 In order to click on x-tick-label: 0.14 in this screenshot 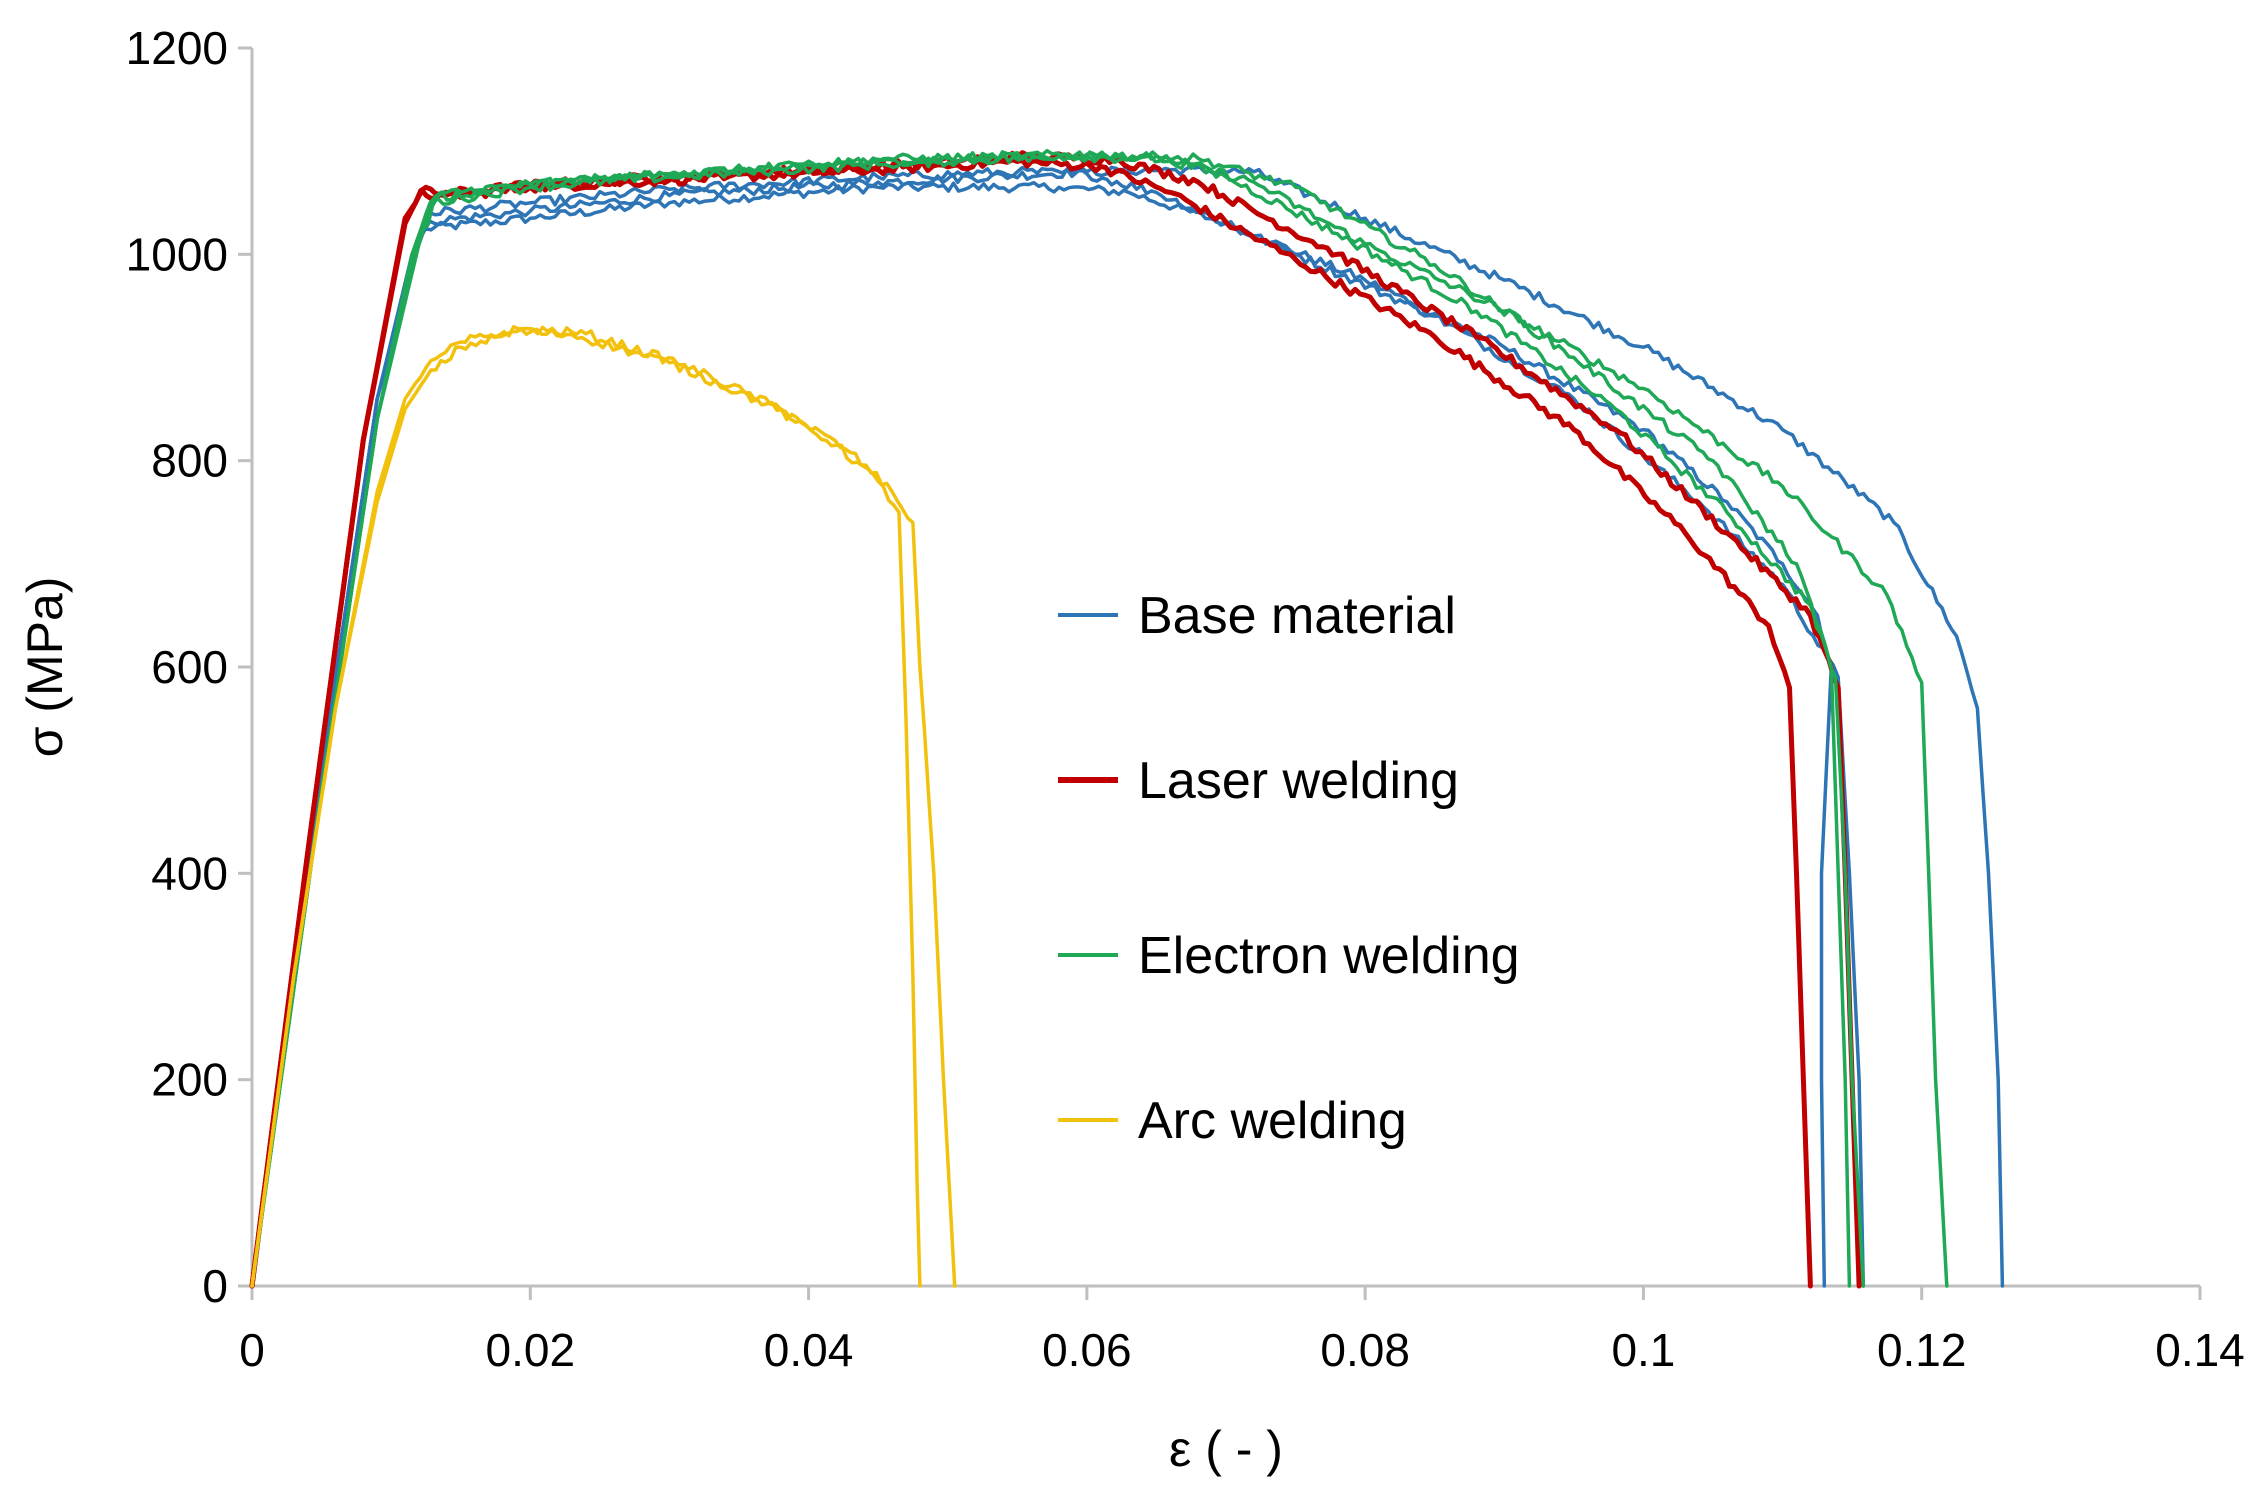, I will do `click(2200, 1350)`.